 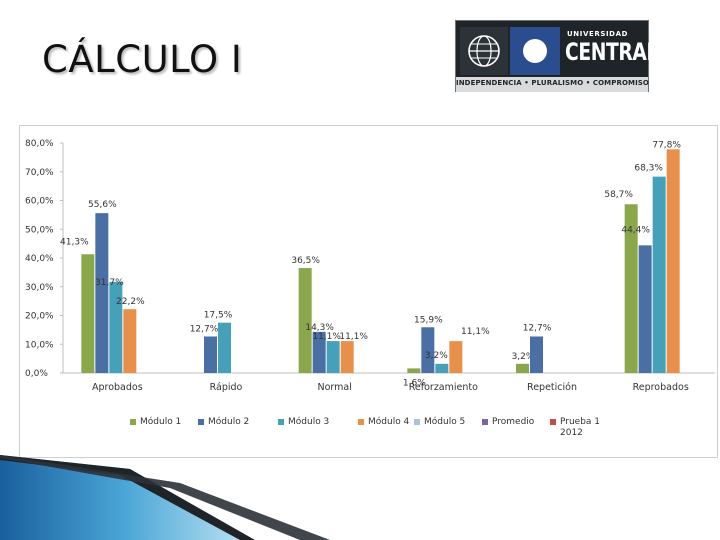 I want to click on x-tick-label: Reprobados, so click(x=661, y=387).